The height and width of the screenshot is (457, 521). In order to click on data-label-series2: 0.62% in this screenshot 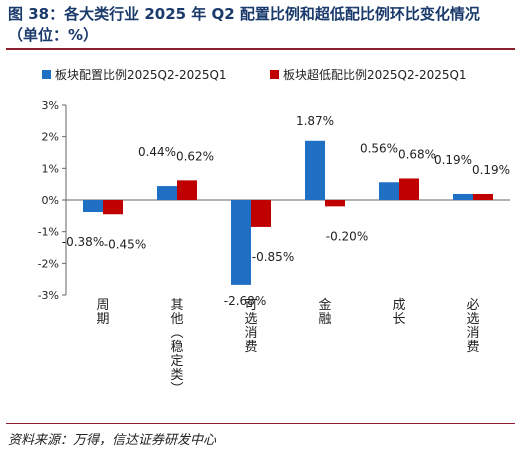, I will do `click(195, 156)`.